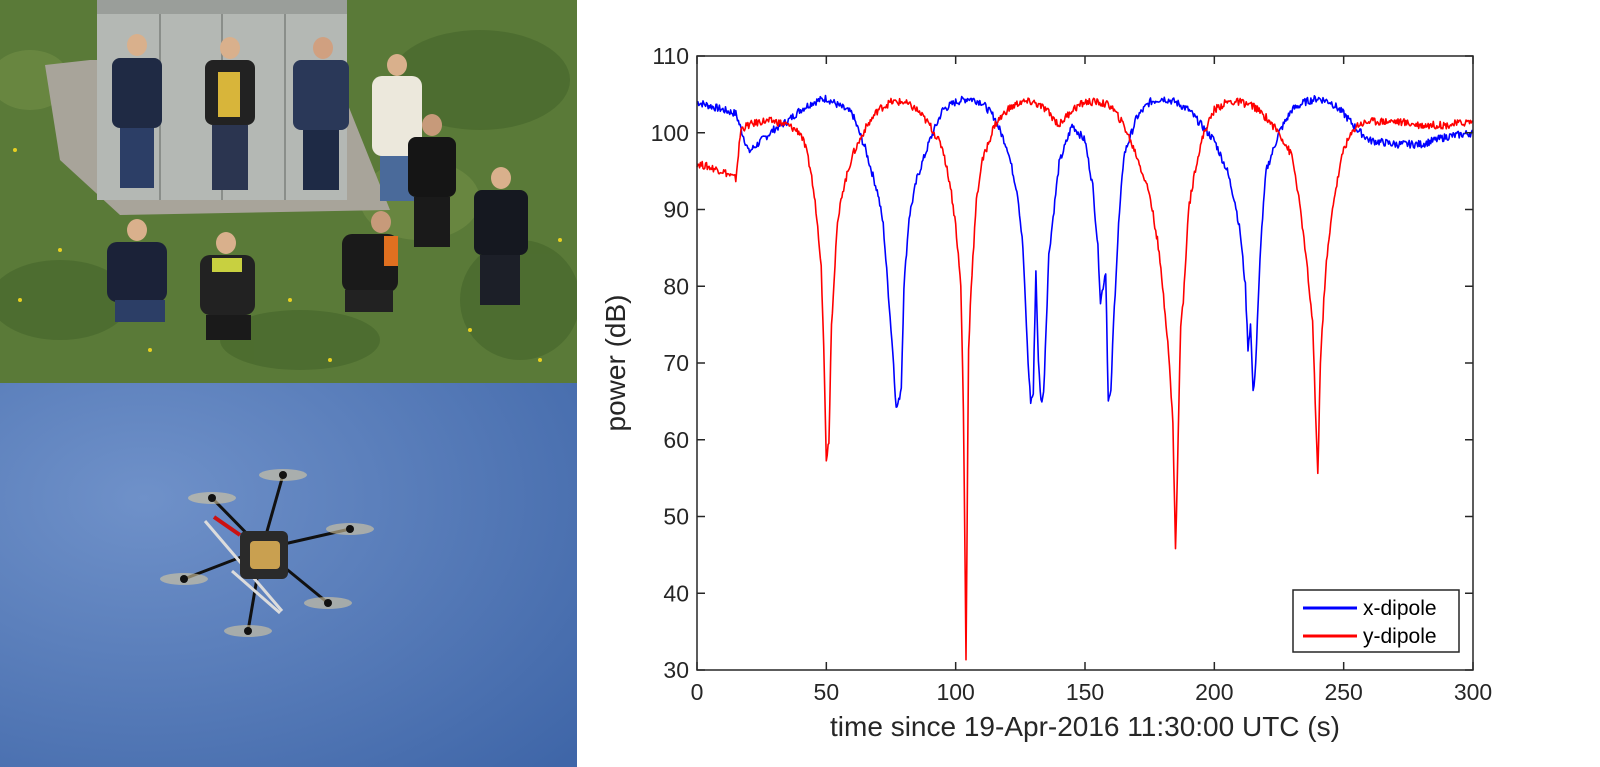 This screenshot has height=767, width=1600. I want to click on y-tick-label: 30, so click(676, 670).